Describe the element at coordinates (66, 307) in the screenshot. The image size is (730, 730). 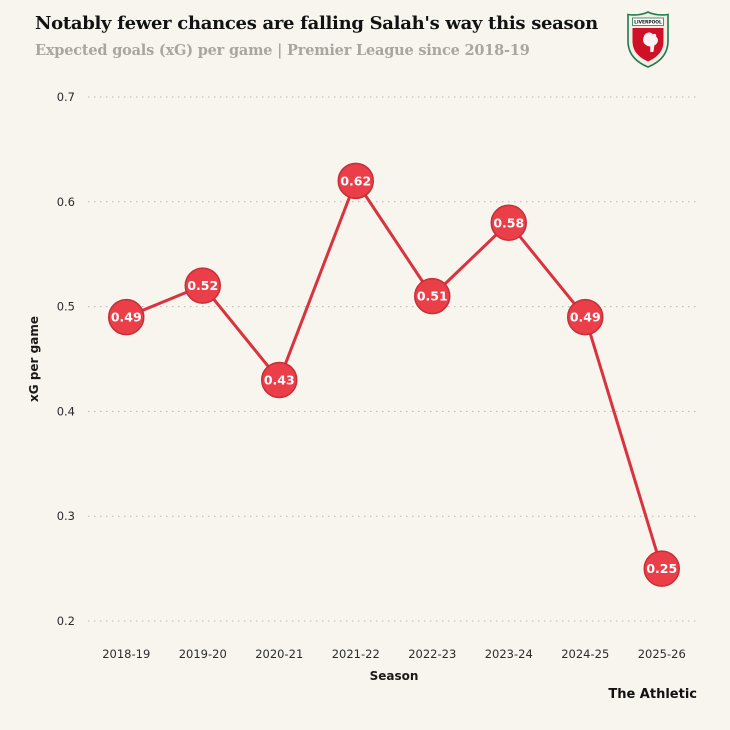
I see `y-tick-label: 0.5` at that location.